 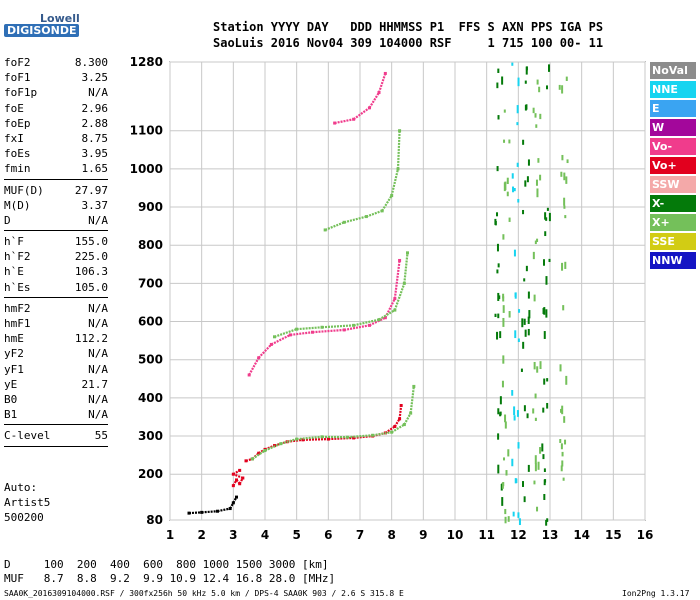 I want to click on trace-4f-multihop, so click(x=360, y=98).